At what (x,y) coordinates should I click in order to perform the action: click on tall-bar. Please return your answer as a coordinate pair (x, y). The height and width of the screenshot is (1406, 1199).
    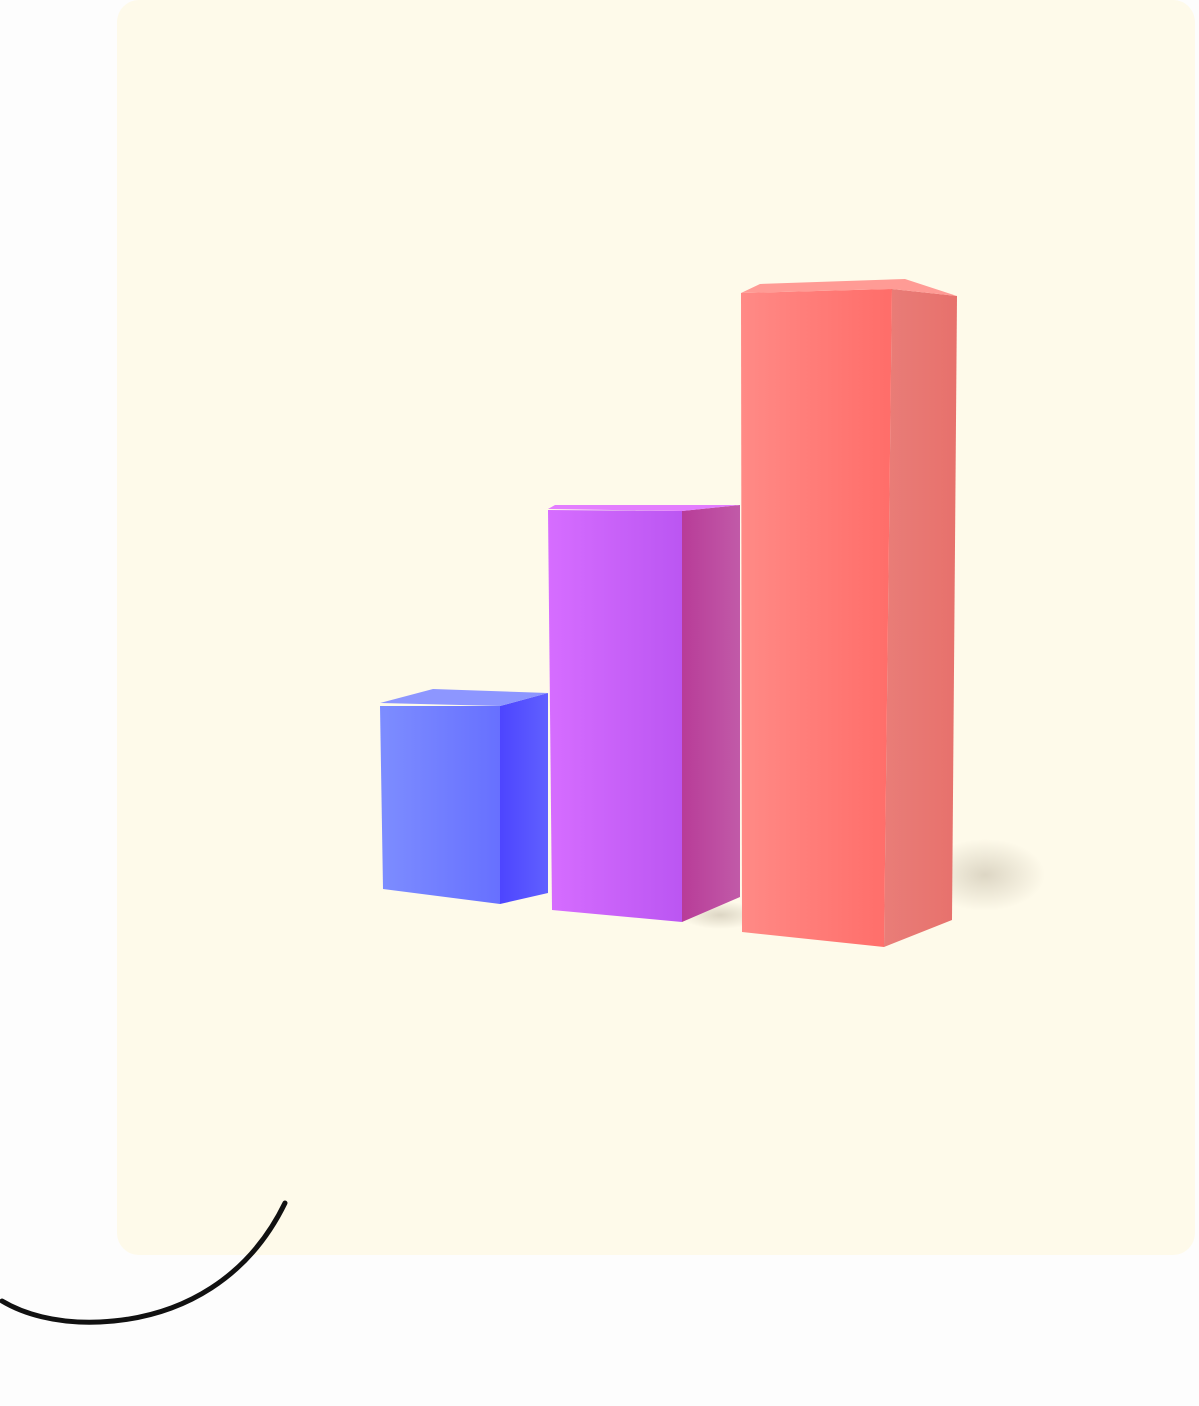
    Looking at the image, I should click on (849, 613).